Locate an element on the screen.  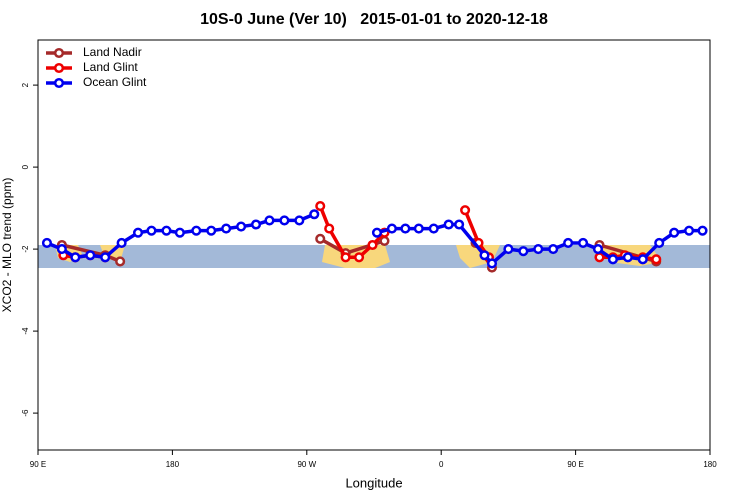
y-tick-label: -4 is located at coordinates (25, 331).